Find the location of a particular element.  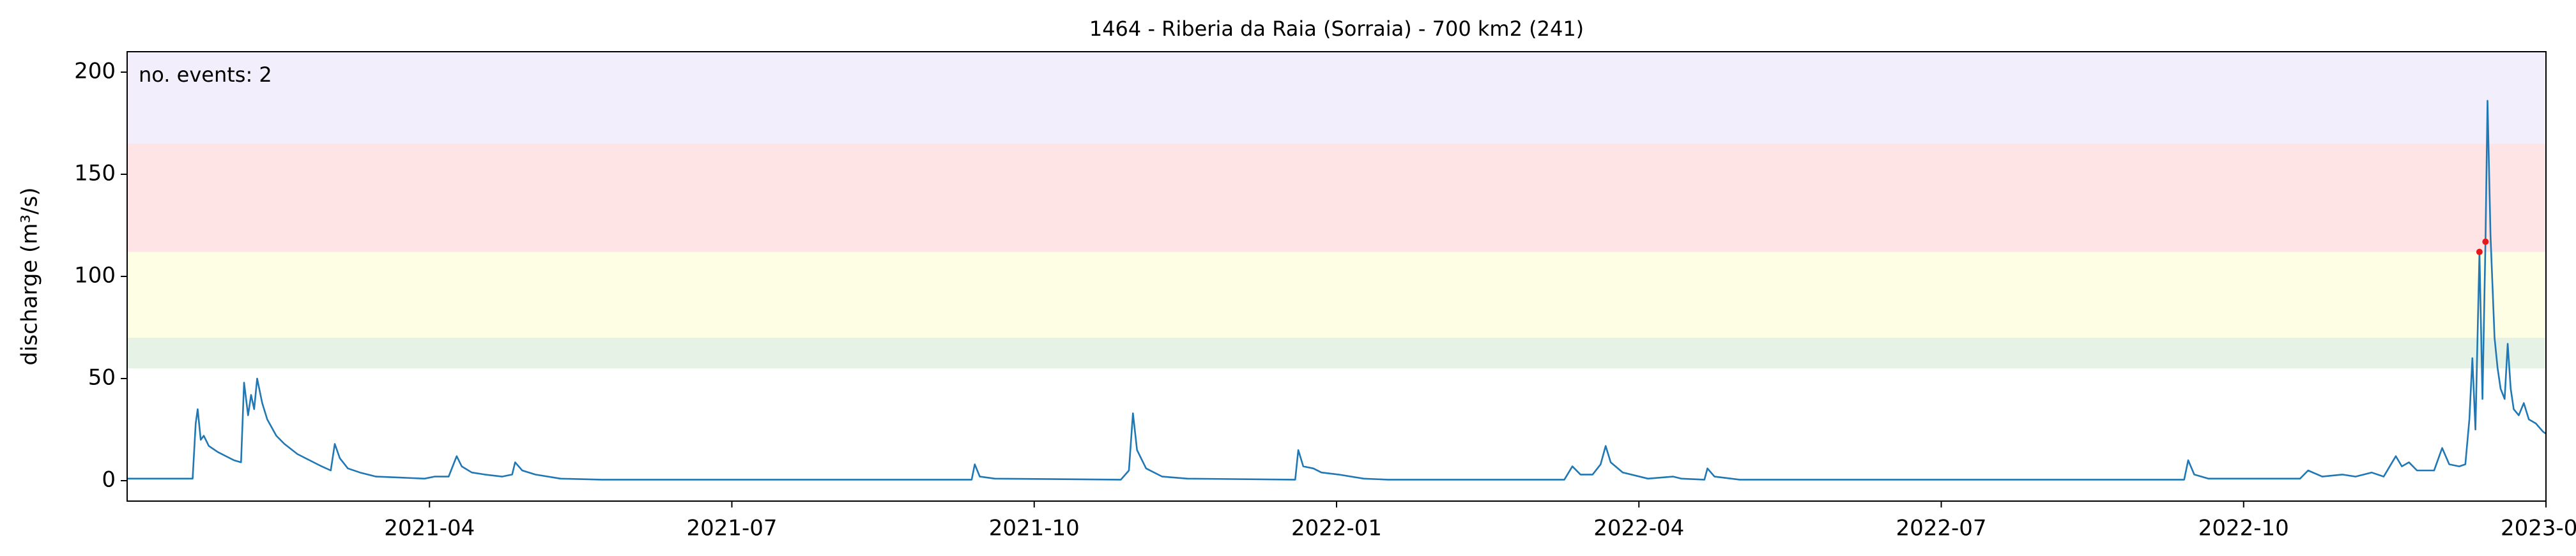

x-tick-label: 2022-01 is located at coordinates (1336, 529).